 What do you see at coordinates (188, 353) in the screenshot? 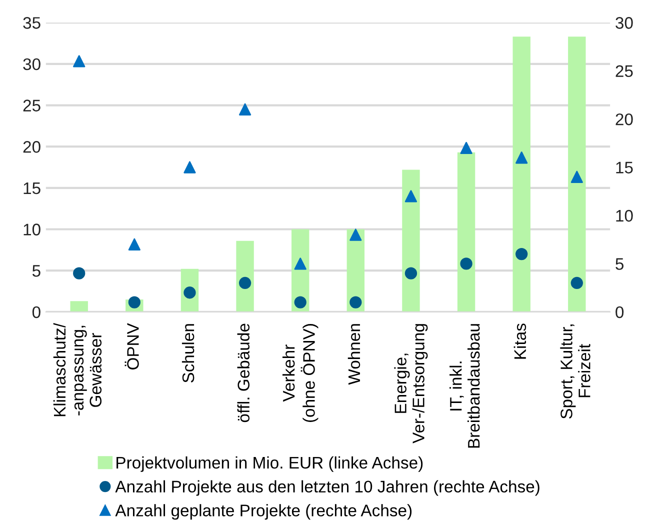
I see `x-tick-label: Schulen` at bounding box center [188, 353].